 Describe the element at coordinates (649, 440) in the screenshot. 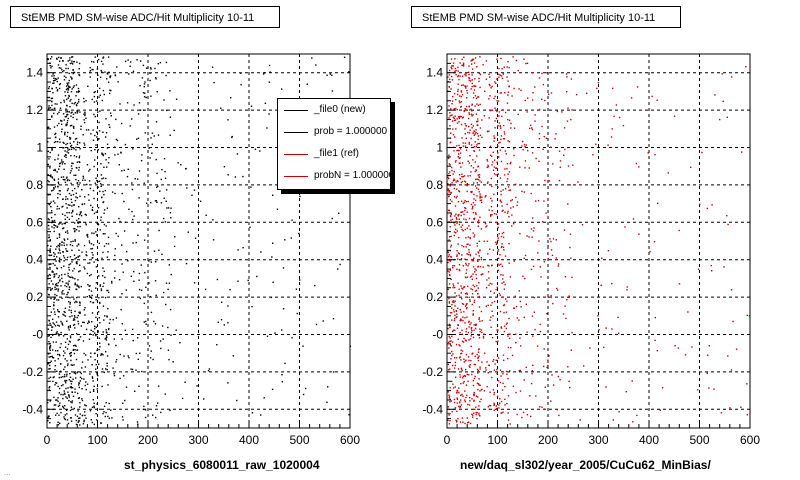

I see `right-x-tick-label: 400` at that location.